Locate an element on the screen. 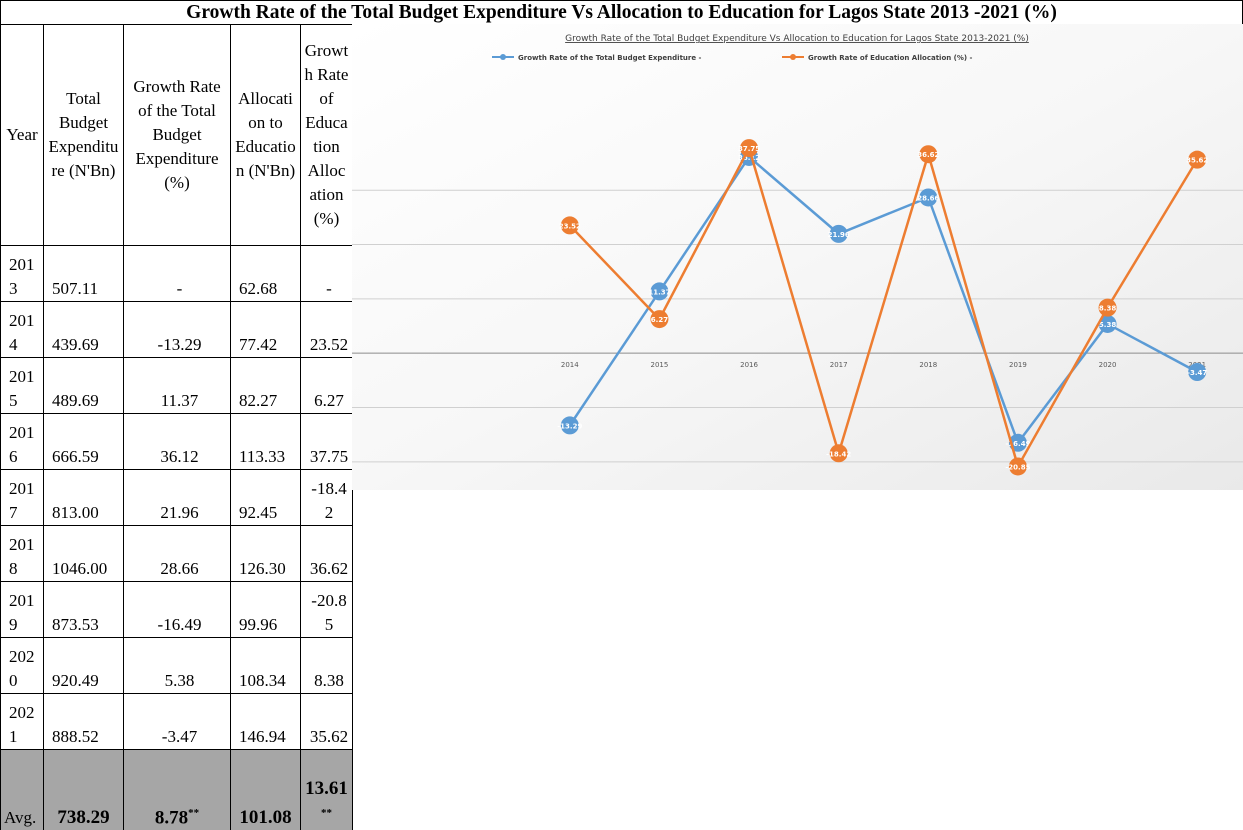  year-cell: 2014 is located at coordinates (22, 329).